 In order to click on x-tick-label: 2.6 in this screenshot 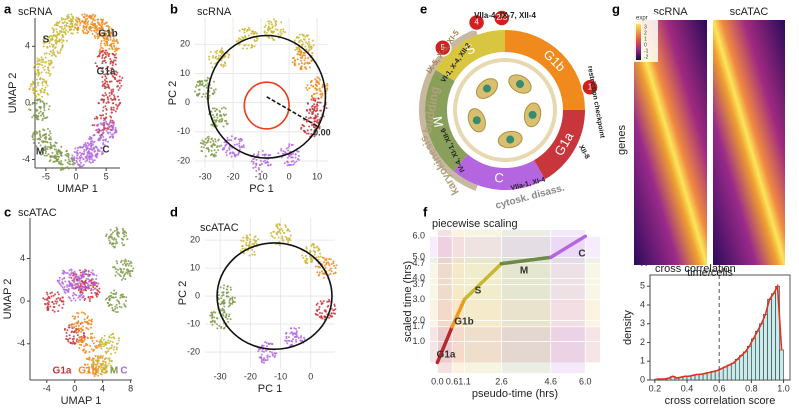, I will do `click(501, 381)`.